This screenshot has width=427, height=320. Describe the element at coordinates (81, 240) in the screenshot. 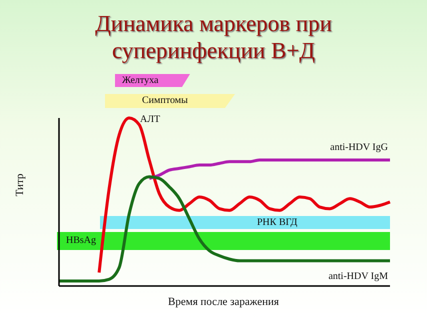

I see `annotation: HBsAg` at that location.